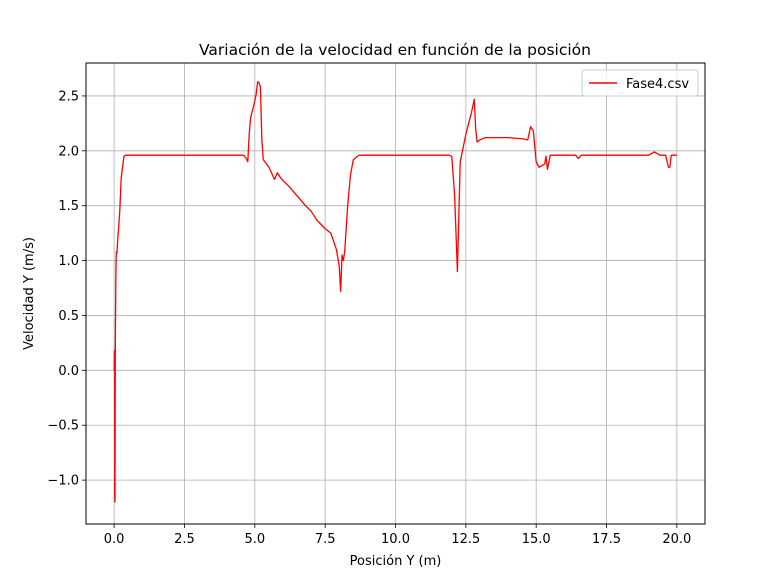  What do you see at coordinates (536, 539) in the screenshot?
I see `x-tick-label: 15.0` at bounding box center [536, 539].